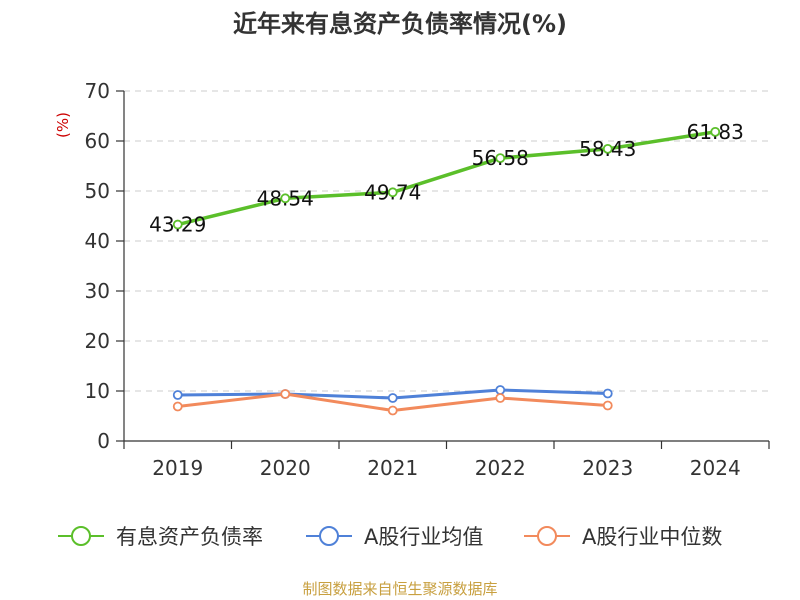 This screenshot has height=600, width=800. I want to click on legend: 有息资产负债率 A股行业均值 A股行业中位数, so click(390, 537).